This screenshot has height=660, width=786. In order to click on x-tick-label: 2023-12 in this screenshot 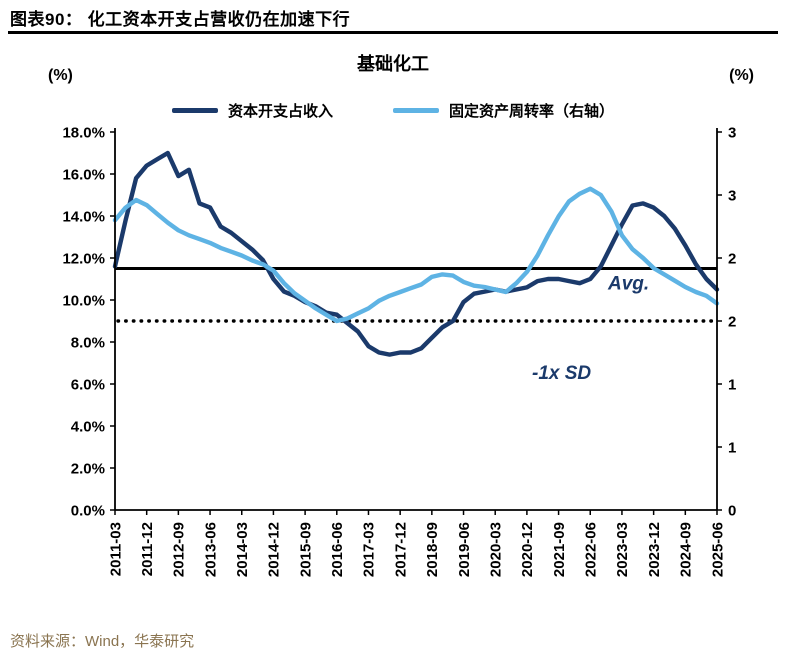, I will do `click(654, 549)`.